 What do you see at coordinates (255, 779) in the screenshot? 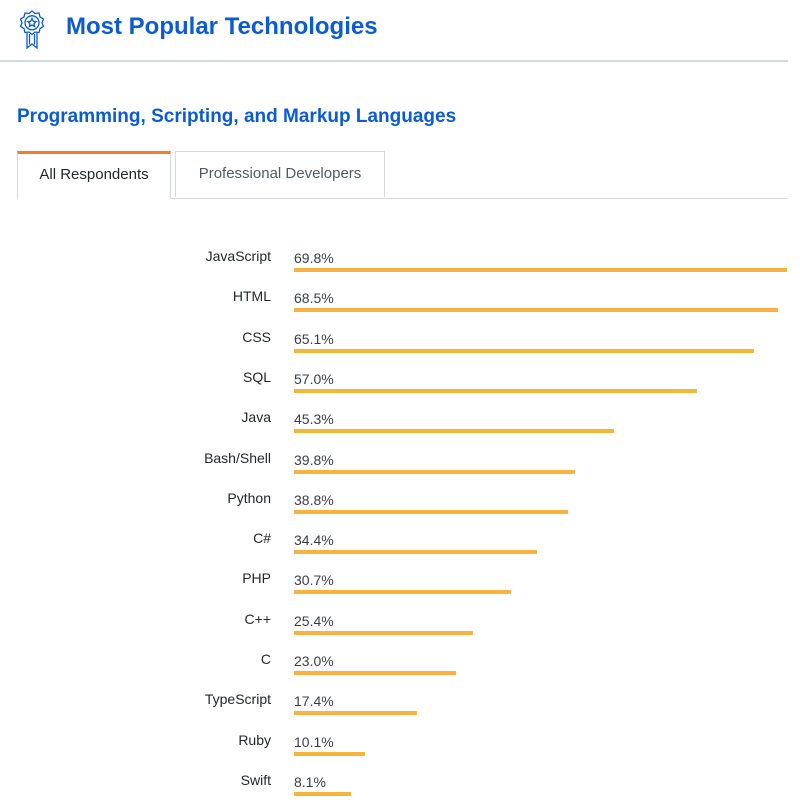
I see `category-label: Swift` at bounding box center [255, 779].